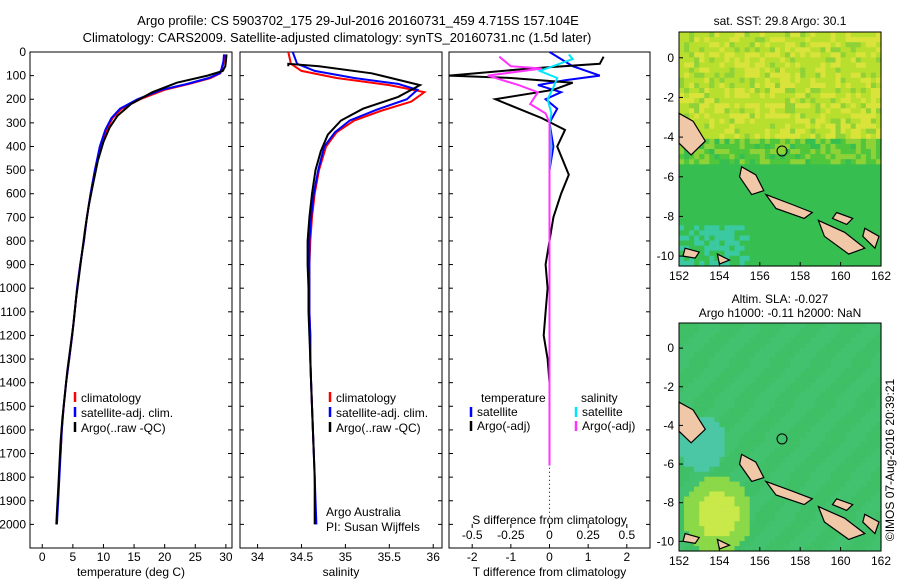 The height and width of the screenshot is (580, 900). Describe the element at coordinates (668, 503) in the screenshot. I see `y-tick-label: -8` at that location.